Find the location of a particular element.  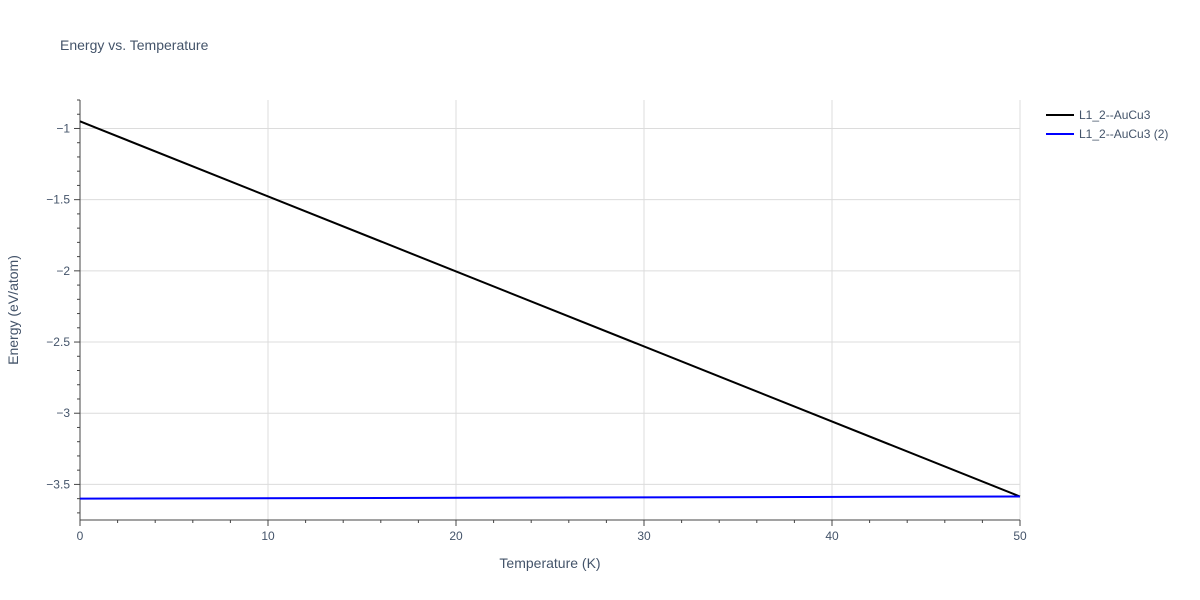

x-tick-label: 30 is located at coordinates (644, 536).